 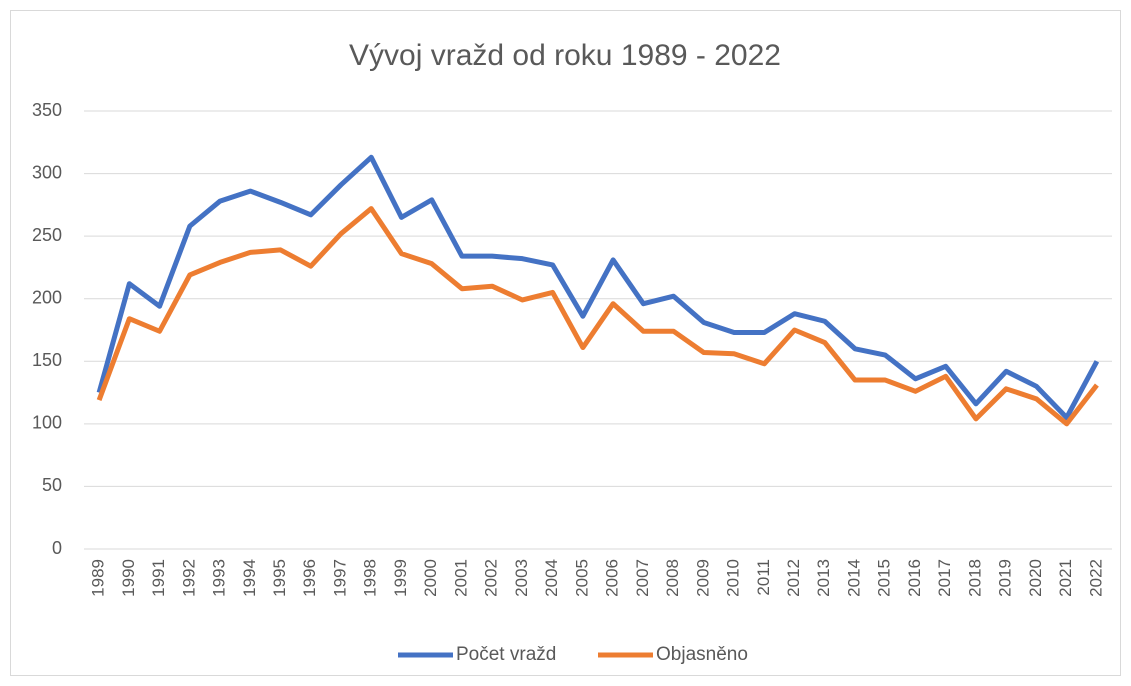 What do you see at coordinates (47, 110) in the screenshot?
I see `y-tick-label: 350` at bounding box center [47, 110].